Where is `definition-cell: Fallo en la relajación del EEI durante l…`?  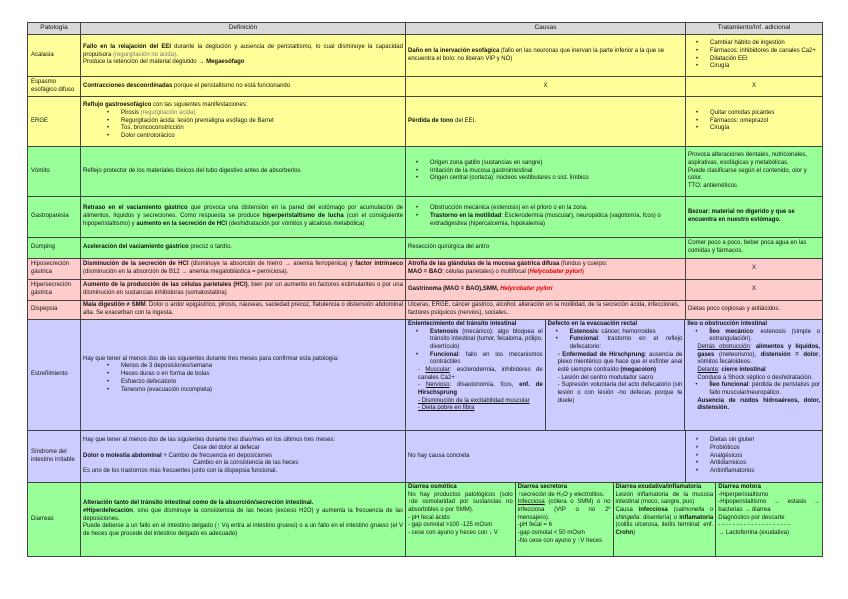
definition-cell: Fallo en la relajación del EEI durante l… is located at coordinates (243, 55).